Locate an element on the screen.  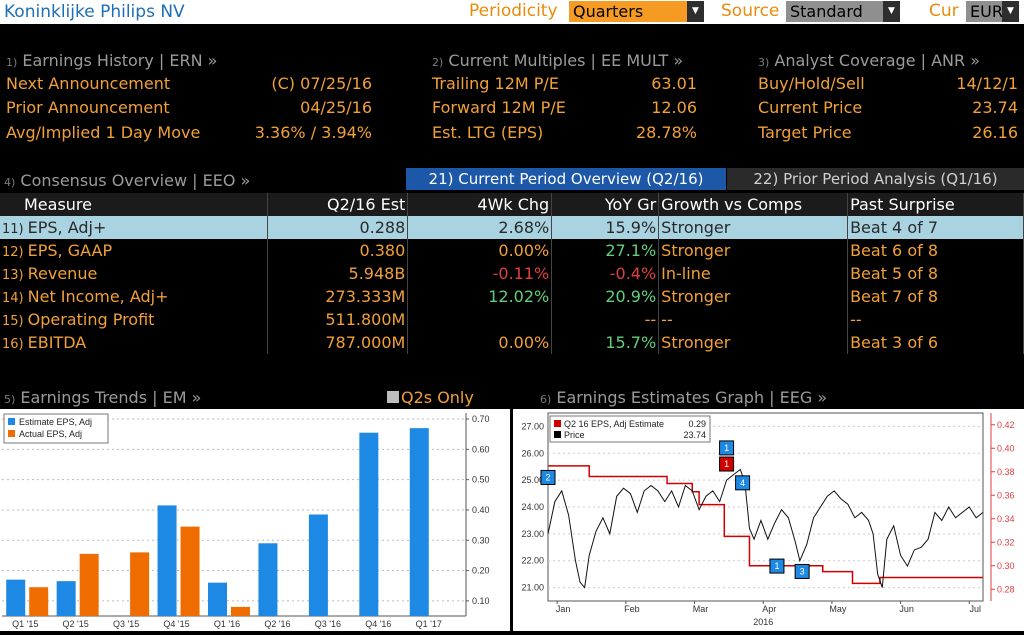
company-name: Koninklijke Philips NV is located at coordinates (94, 12).